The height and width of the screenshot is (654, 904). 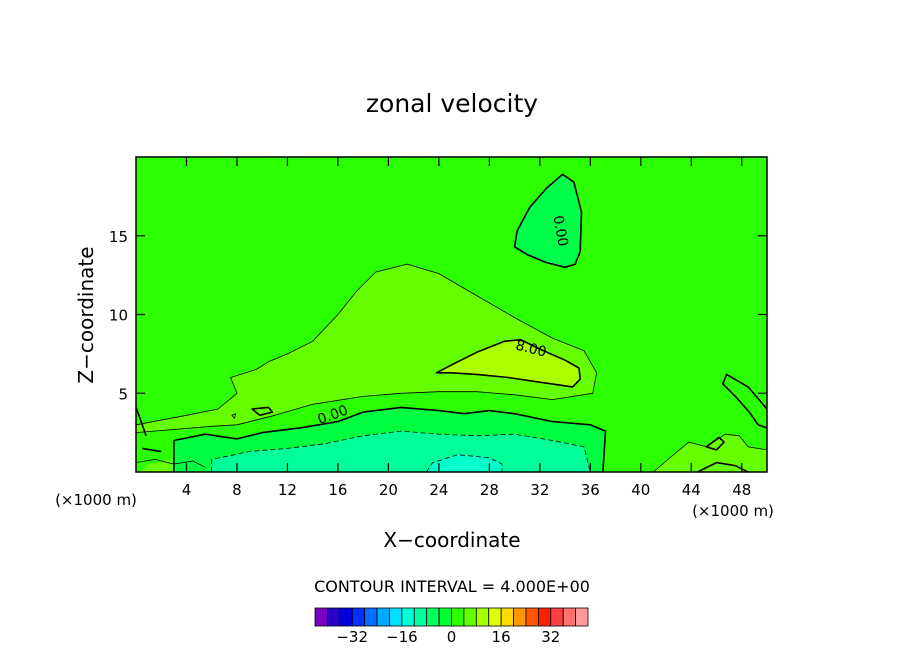 What do you see at coordinates (539, 490) in the screenshot?
I see `x-tick-label: 32` at bounding box center [539, 490].